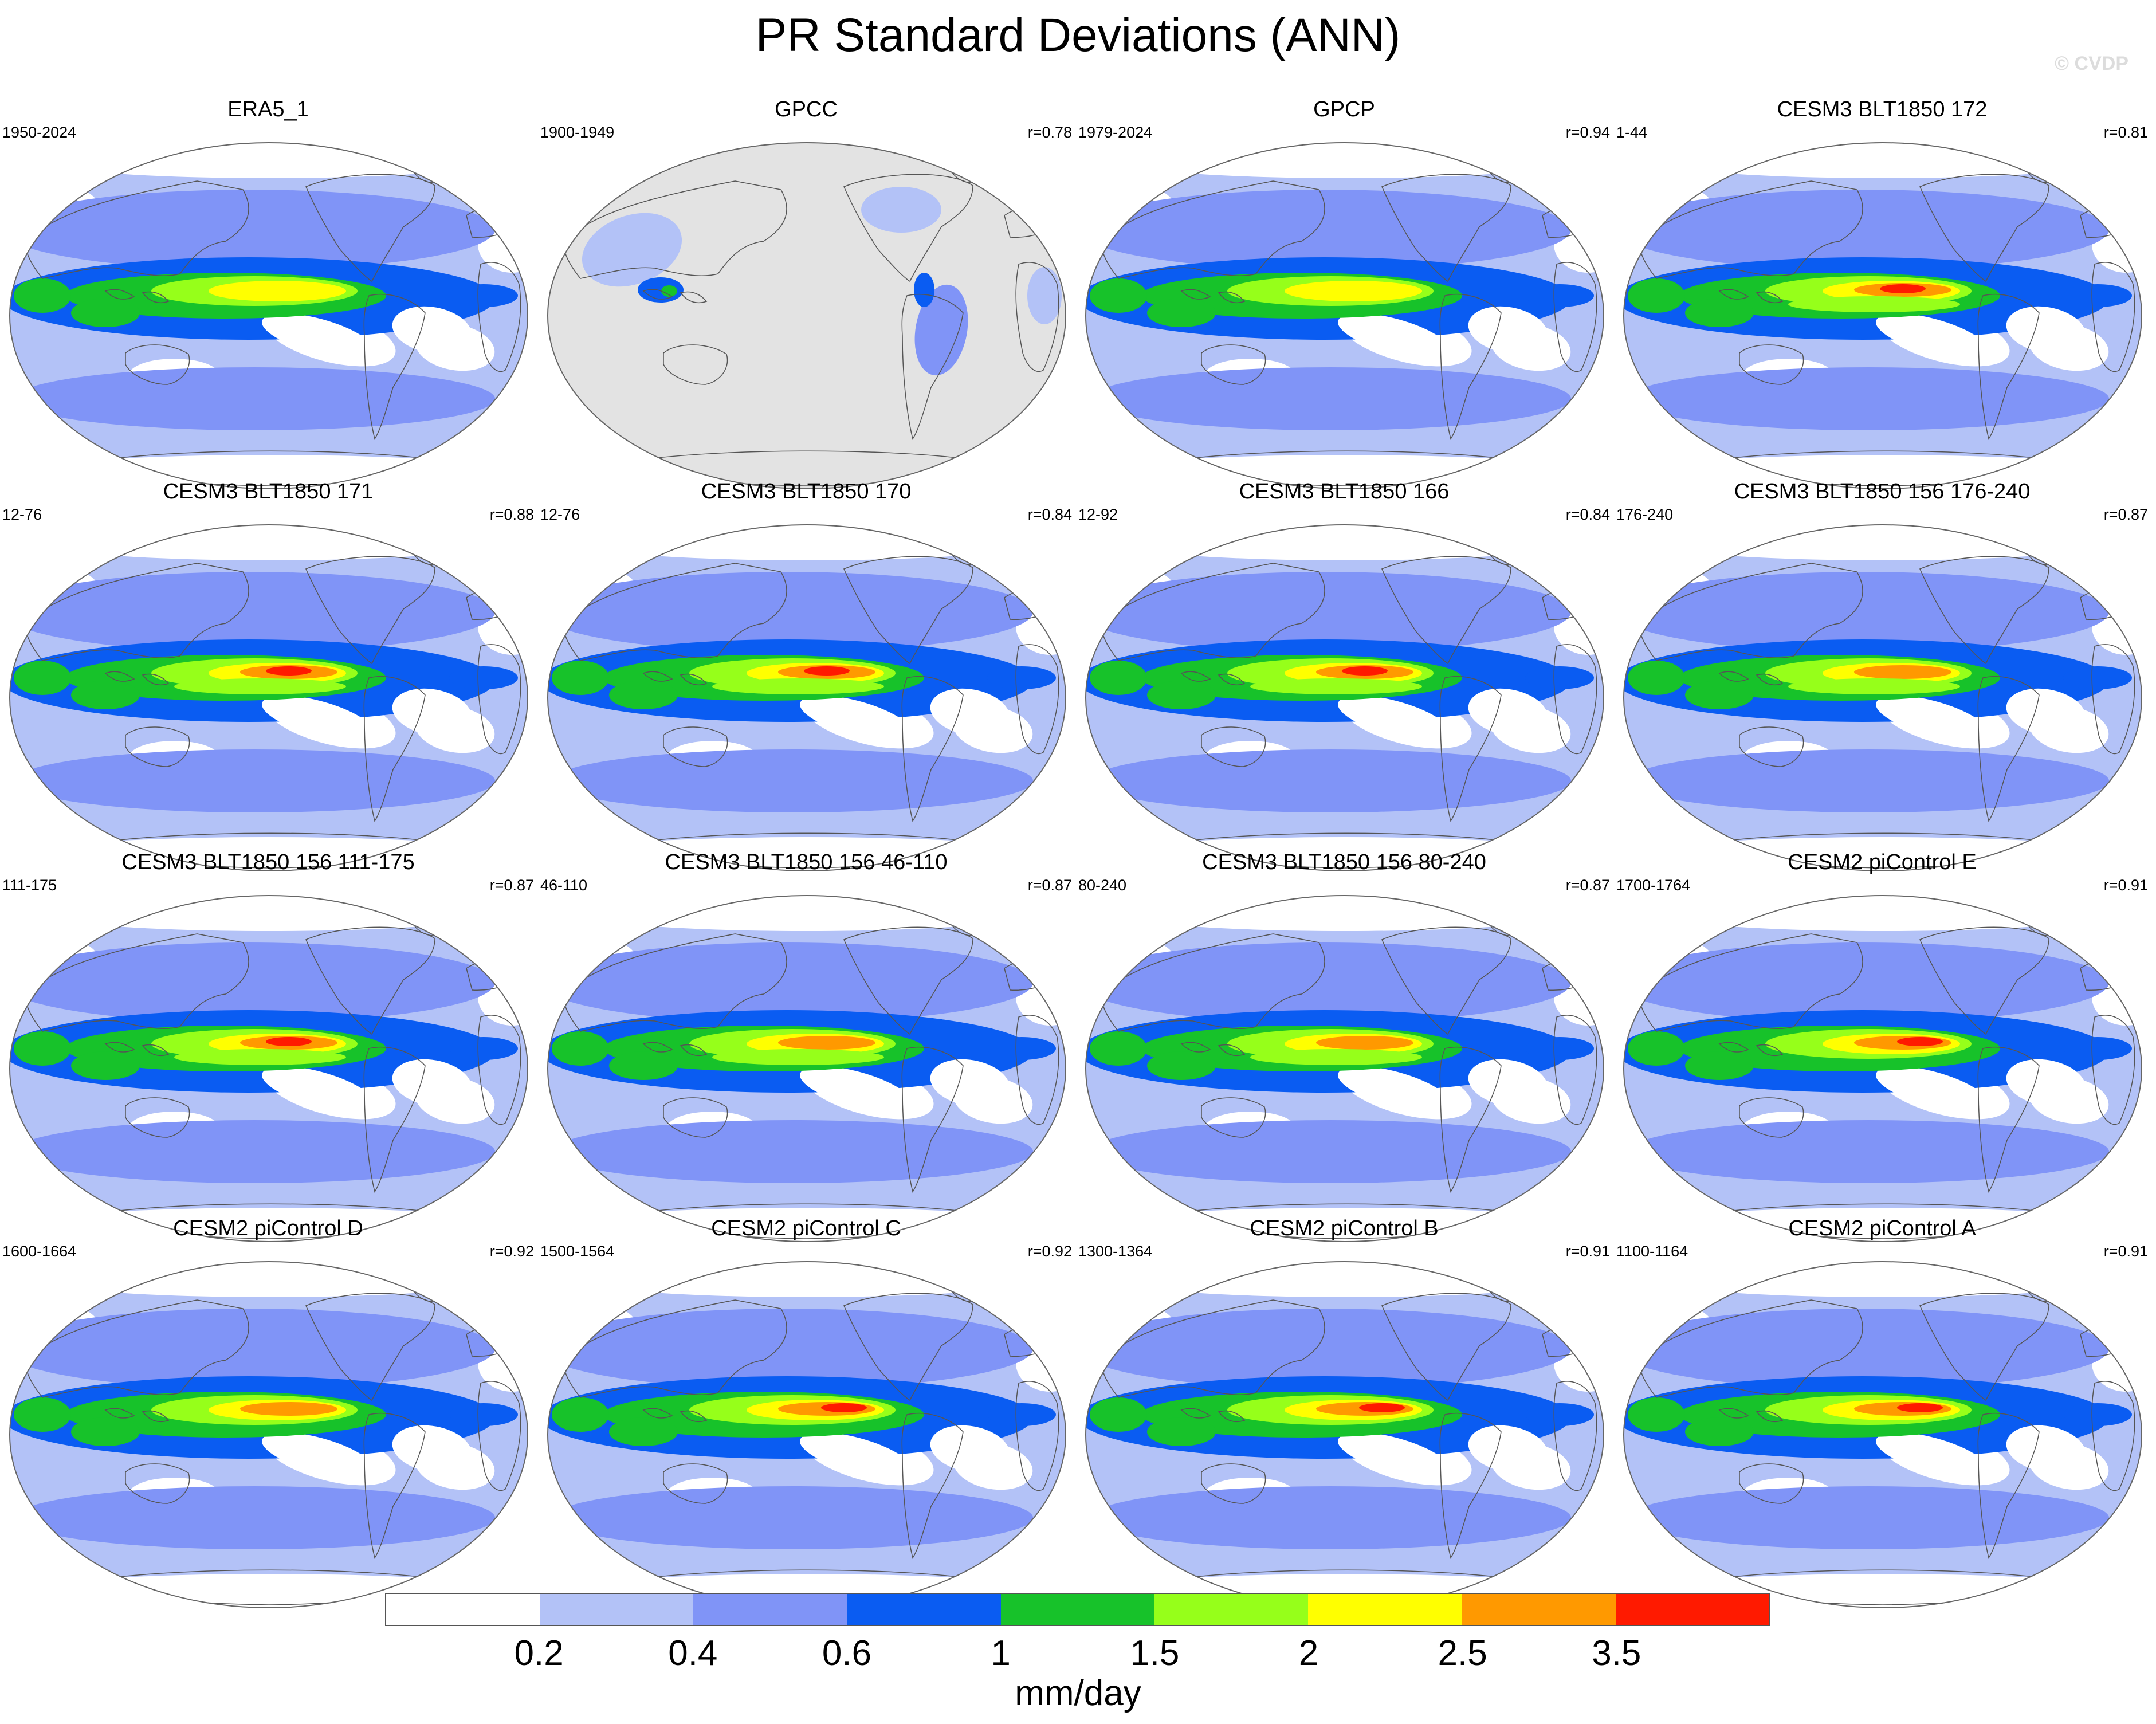 Image resolution: width=2156 pixels, height=1724 pixels. What do you see at coordinates (1652, 1252) in the screenshot?
I see `panel-period: 1100-1164` at bounding box center [1652, 1252].